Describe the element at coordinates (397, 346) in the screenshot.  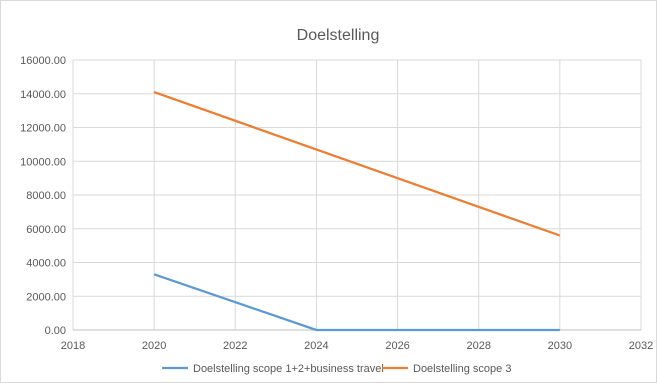
I see `x-tick-label: 2026` at that location.